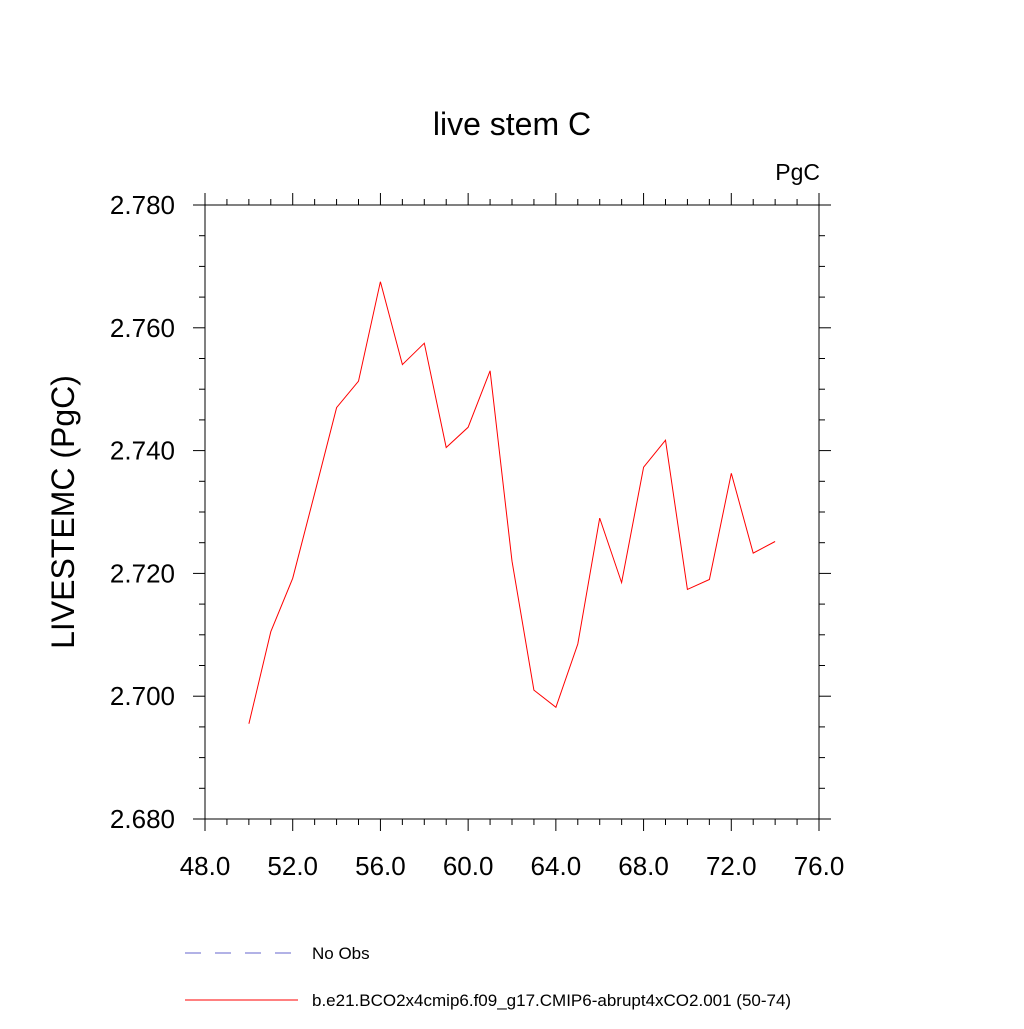 The width and height of the screenshot is (1024, 1029). I want to click on y-tick-label: 2.760, so click(142, 328).